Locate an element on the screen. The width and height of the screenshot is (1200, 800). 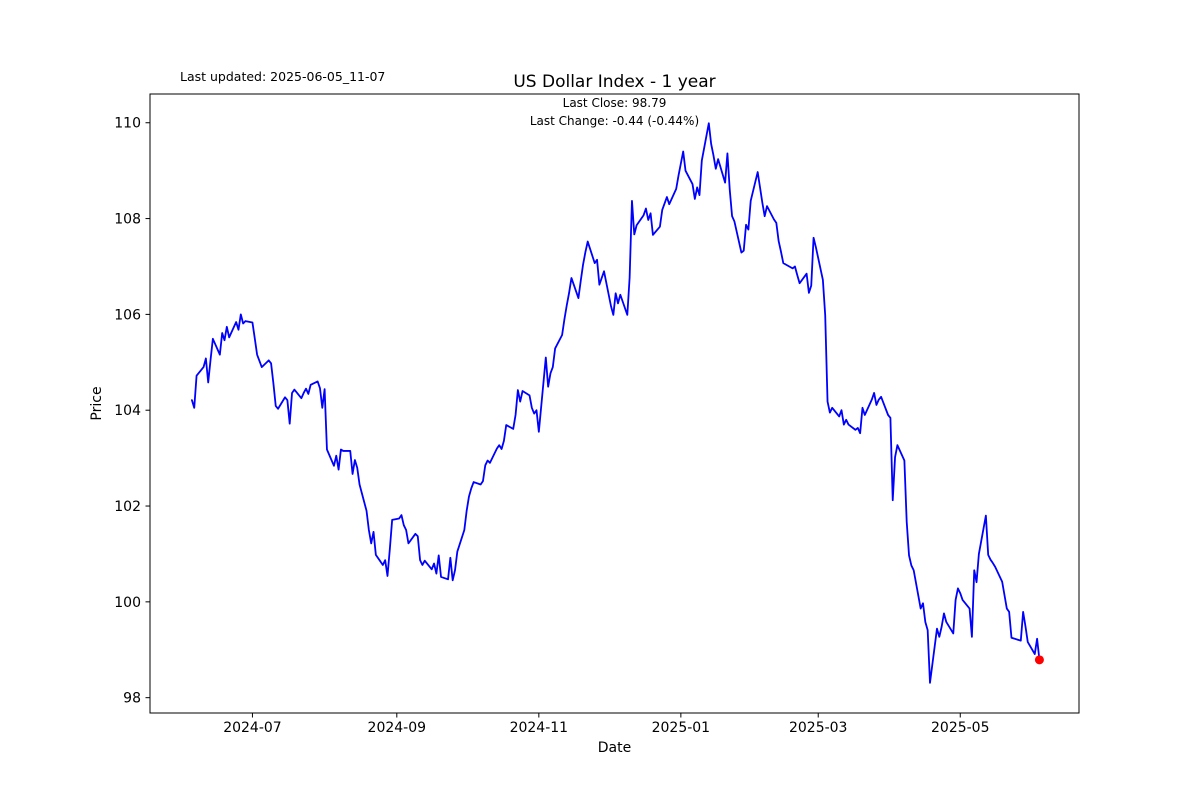
last-updated-label: Last updated: 2025-06-05_11-07 is located at coordinates (282, 76).